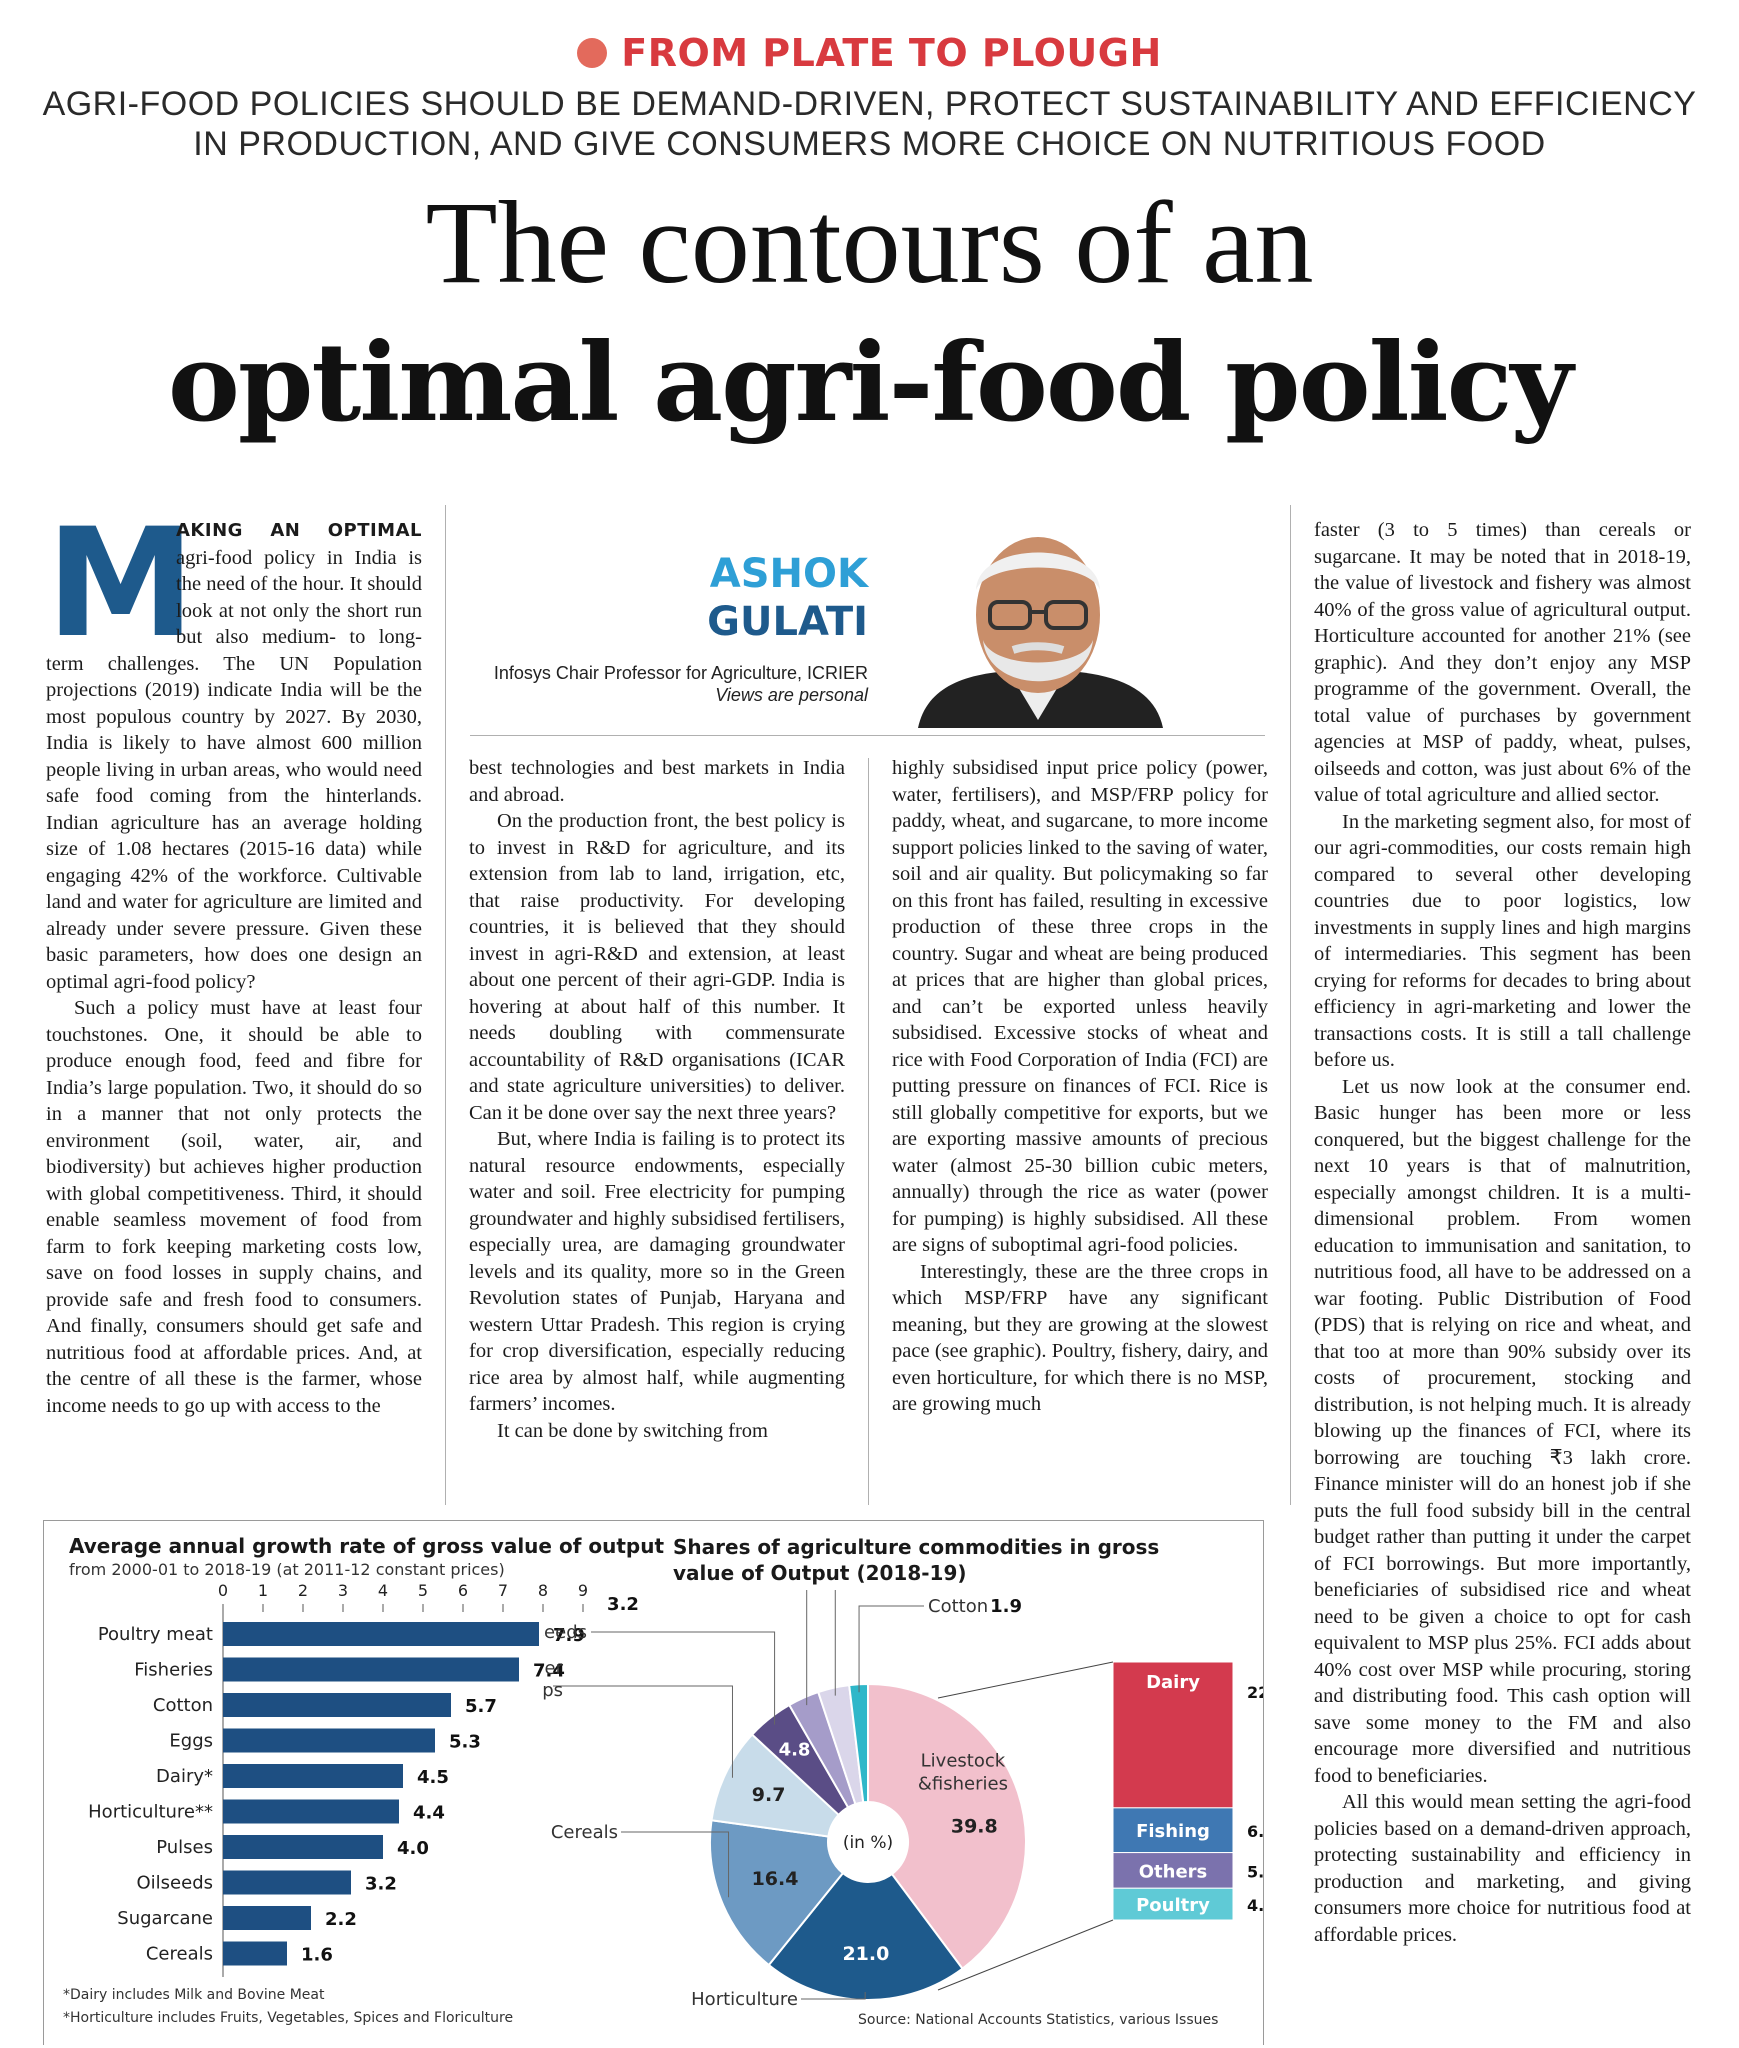 This screenshot has width=1739, height=2048. What do you see at coordinates (632, 1430) in the screenshot?
I see `paragraph: It can be done by switching from` at bounding box center [632, 1430].